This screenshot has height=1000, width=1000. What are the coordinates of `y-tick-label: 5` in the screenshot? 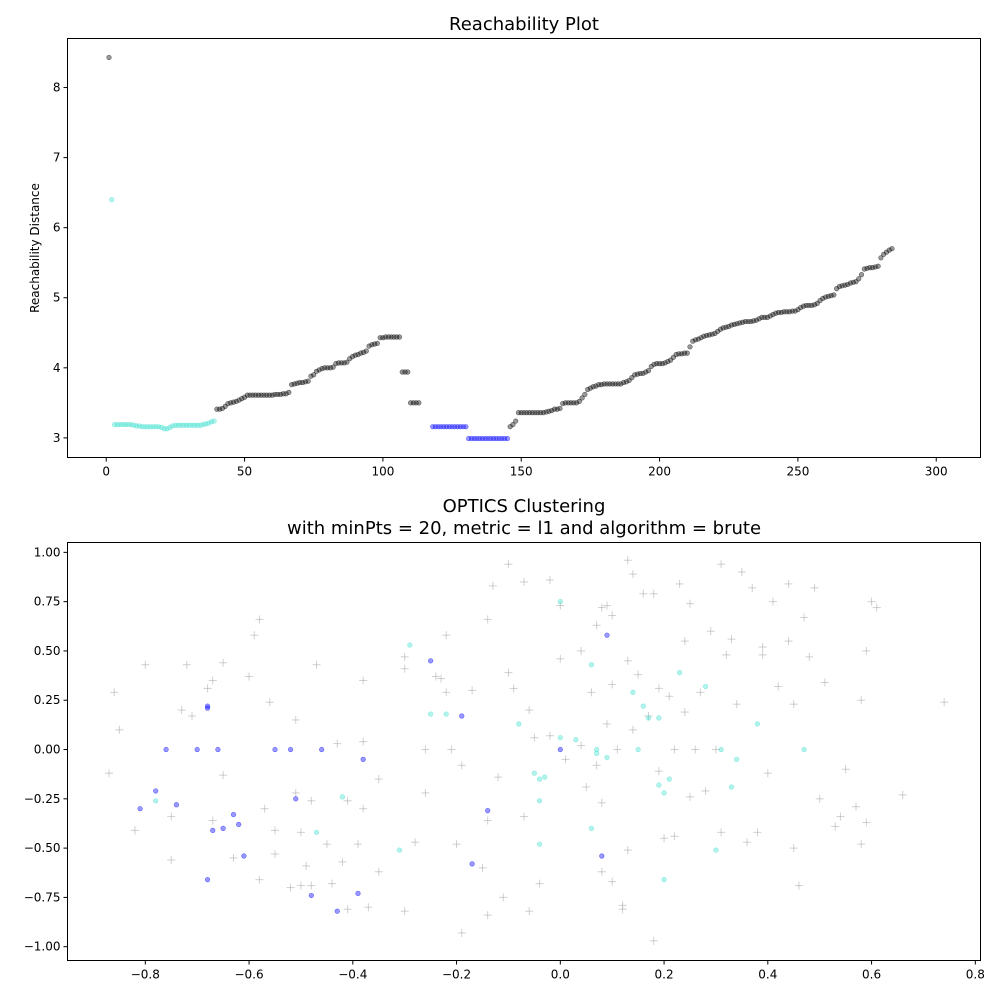 It's located at (57, 298).